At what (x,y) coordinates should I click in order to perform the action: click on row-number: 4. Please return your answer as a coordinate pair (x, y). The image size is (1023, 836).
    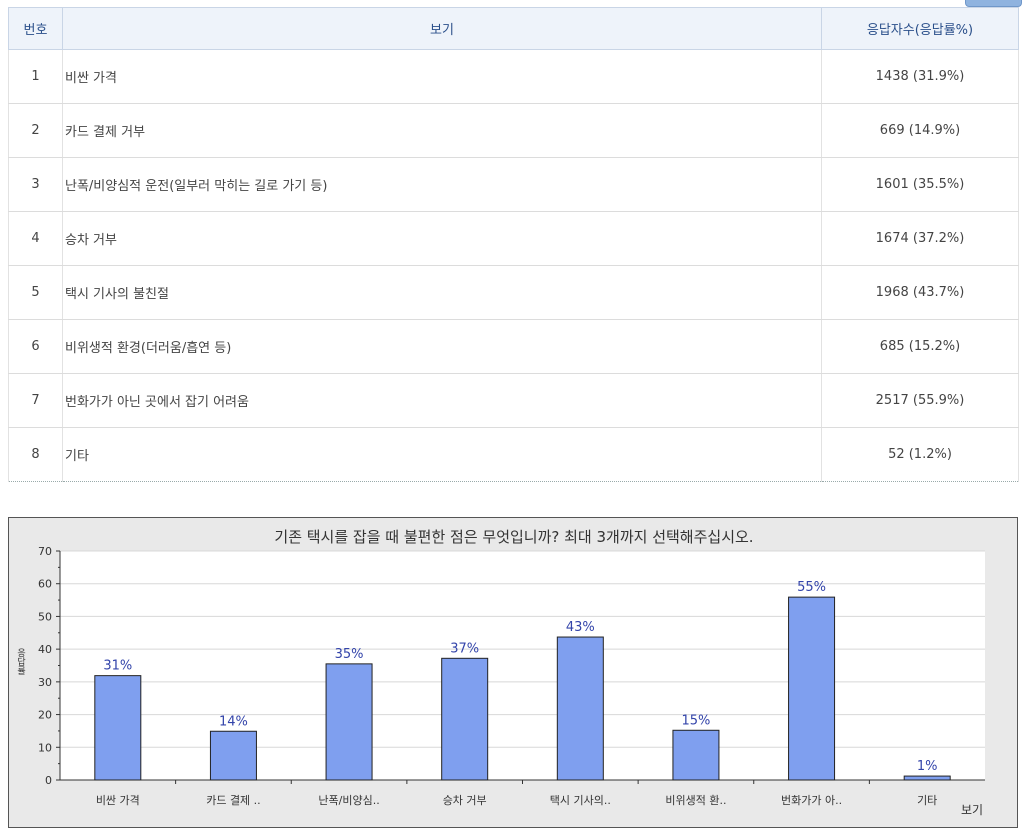
    Looking at the image, I should click on (35, 238).